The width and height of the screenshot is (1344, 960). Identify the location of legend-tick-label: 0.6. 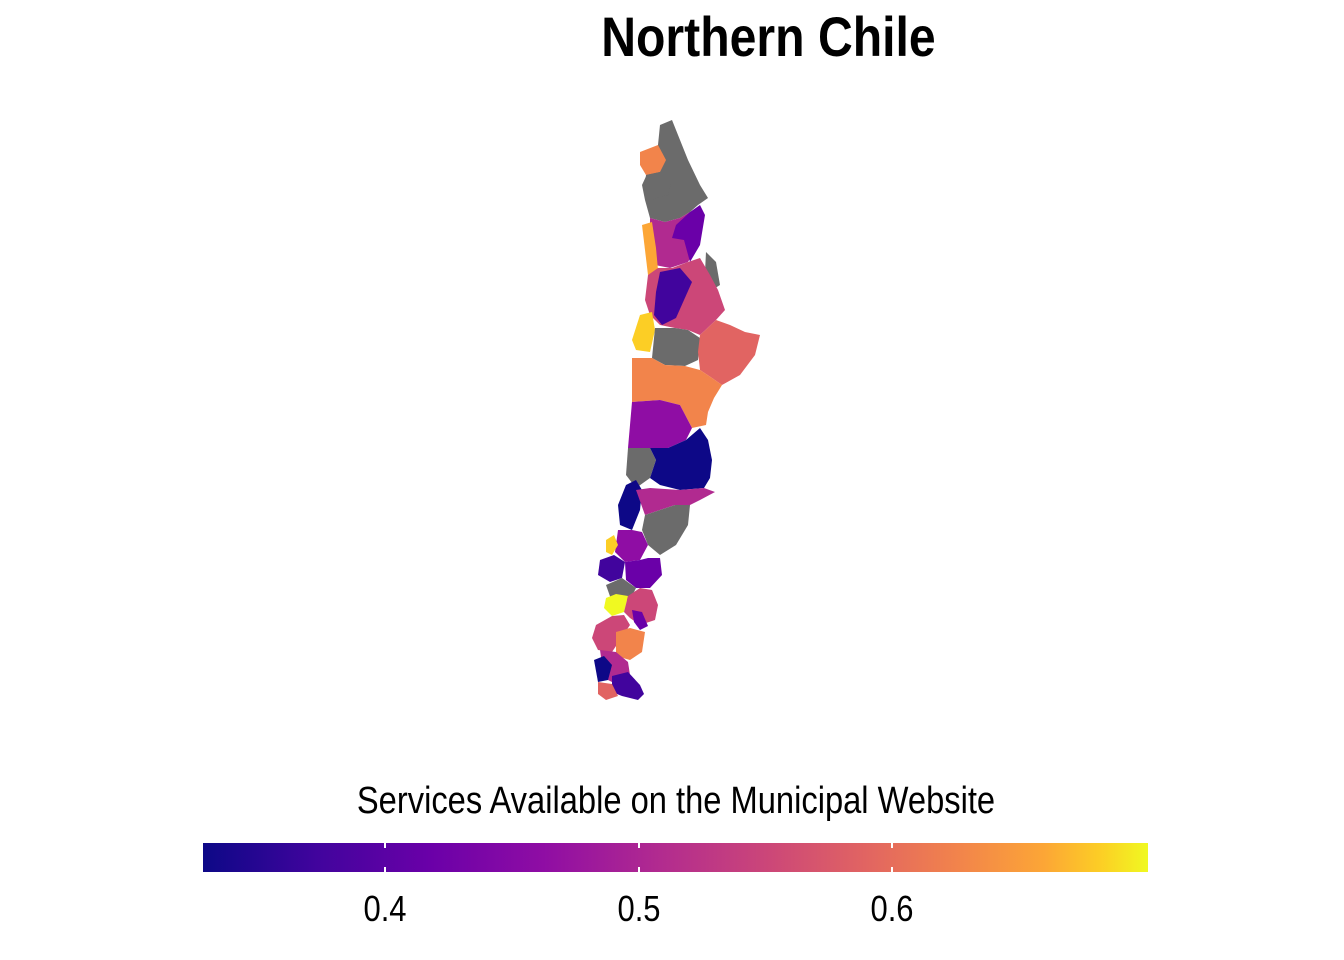
(892, 908).